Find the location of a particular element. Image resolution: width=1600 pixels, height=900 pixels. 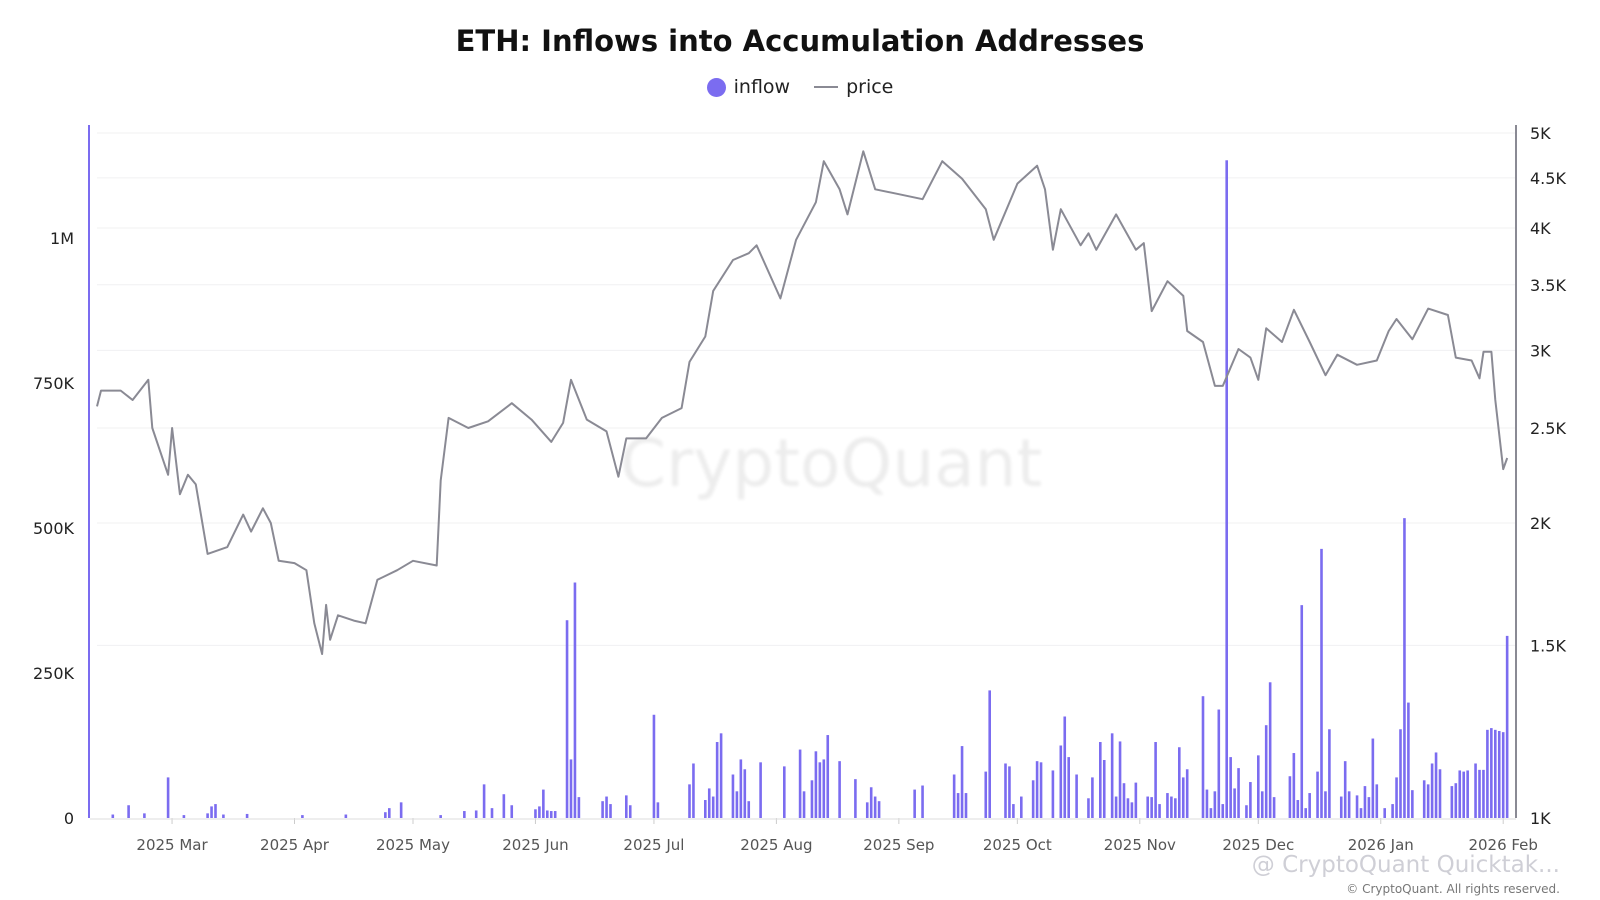

x-tick-label: 2025 Mar is located at coordinates (172, 845).